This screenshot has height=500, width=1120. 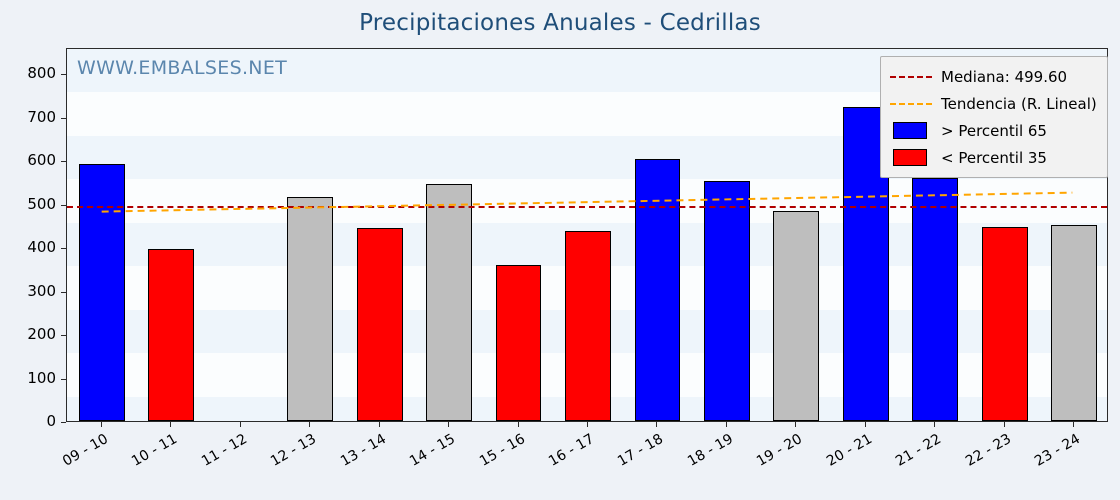 What do you see at coordinates (641, 450) in the screenshot?
I see `x-tick-label: 17 - 18` at bounding box center [641, 450].